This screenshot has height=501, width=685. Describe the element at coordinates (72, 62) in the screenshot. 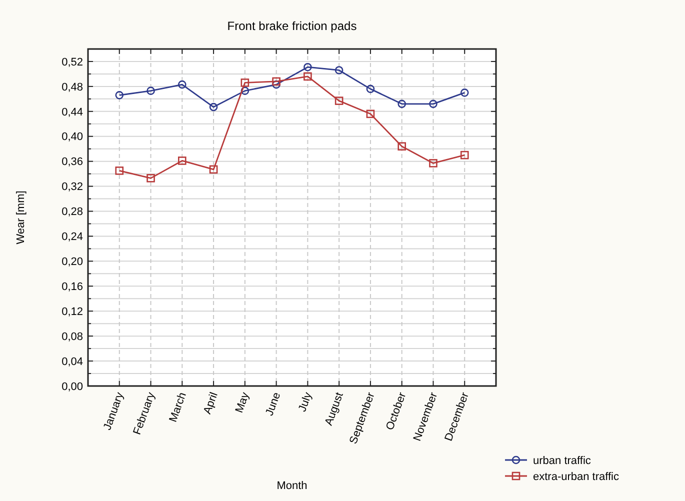

I see `y-tick-label: 0,52` at that location.